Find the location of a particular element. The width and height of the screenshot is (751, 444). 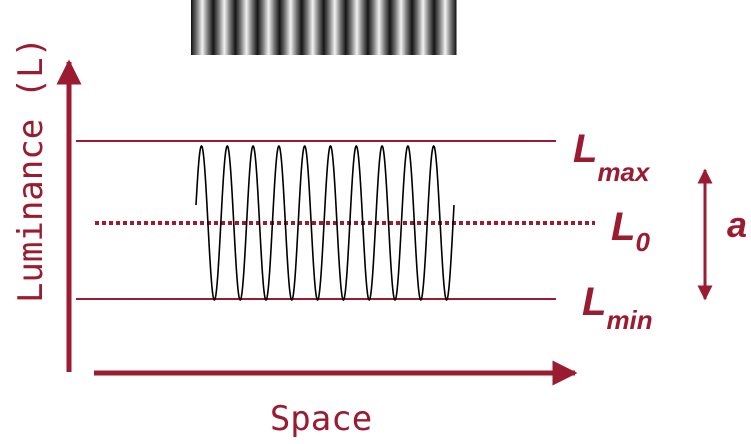

x-axis-label: Space is located at coordinates (321, 419).